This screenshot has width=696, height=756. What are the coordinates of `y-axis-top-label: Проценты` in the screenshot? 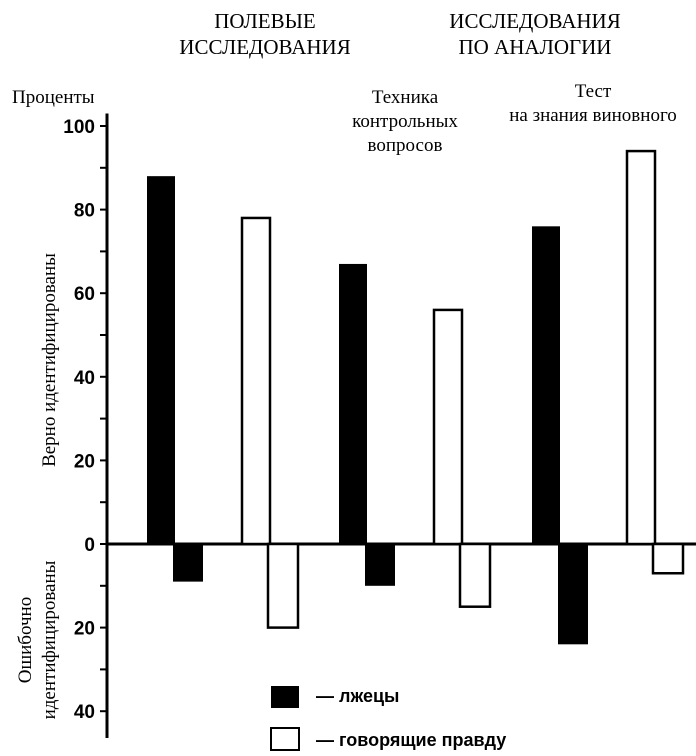 It's located at (53, 97).